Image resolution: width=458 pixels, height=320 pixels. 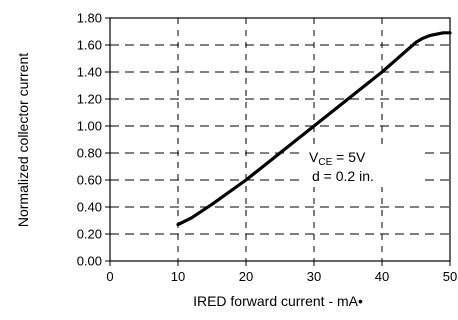 What do you see at coordinates (89, 45) in the screenshot?
I see `y-tick-label: 1.60` at bounding box center [89, 45].